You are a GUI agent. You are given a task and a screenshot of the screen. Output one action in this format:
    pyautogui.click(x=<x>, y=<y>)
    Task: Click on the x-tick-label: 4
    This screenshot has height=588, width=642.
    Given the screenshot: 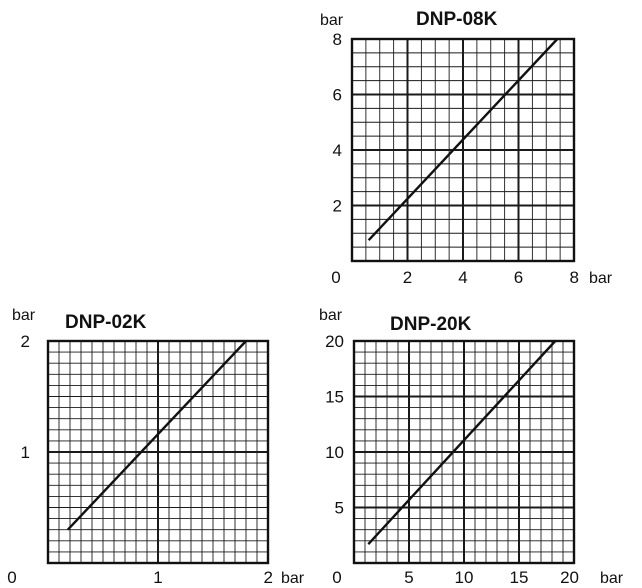 What is the action you would take?
    pyautogui.click(x=462, y=277)
    